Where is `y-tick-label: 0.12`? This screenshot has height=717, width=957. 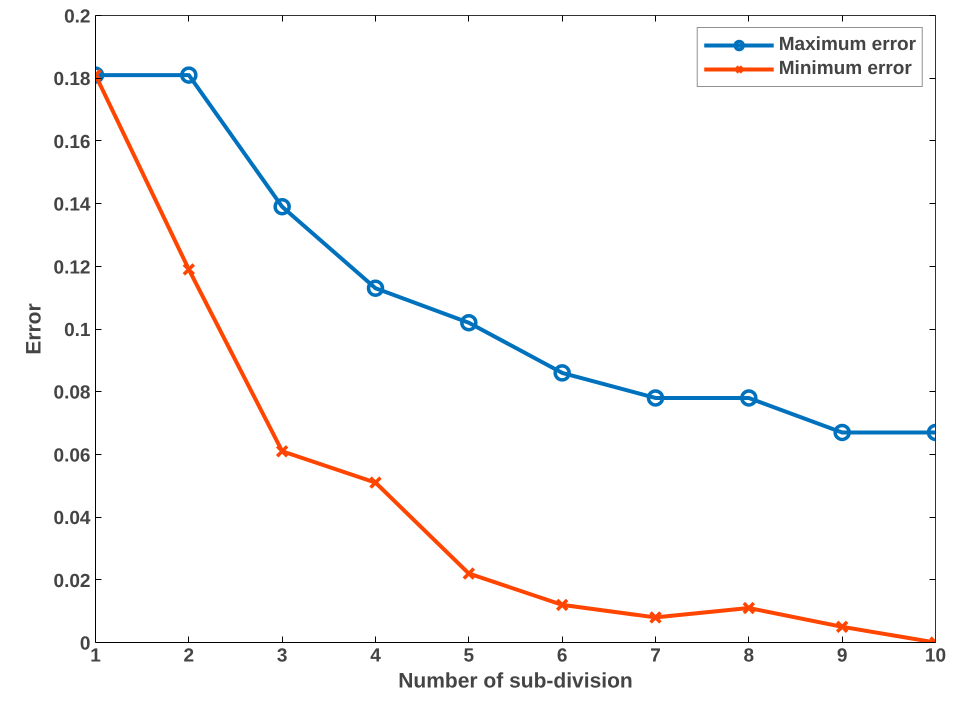
y-tick-label: 0.12 is located at coordinates (72, 267).